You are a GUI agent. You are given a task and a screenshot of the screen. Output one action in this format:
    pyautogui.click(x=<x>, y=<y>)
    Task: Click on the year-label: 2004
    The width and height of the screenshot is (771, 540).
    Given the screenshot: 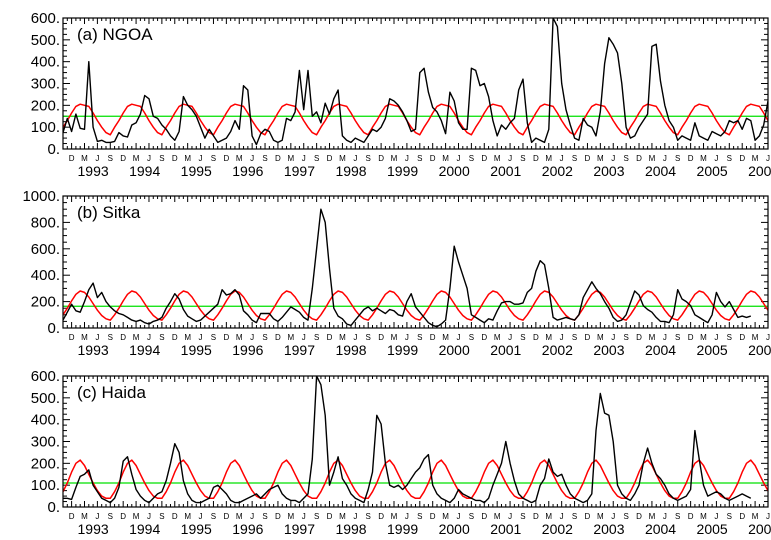 What is the action you would take?
    pyautogui.click(x=660, y=171)
    